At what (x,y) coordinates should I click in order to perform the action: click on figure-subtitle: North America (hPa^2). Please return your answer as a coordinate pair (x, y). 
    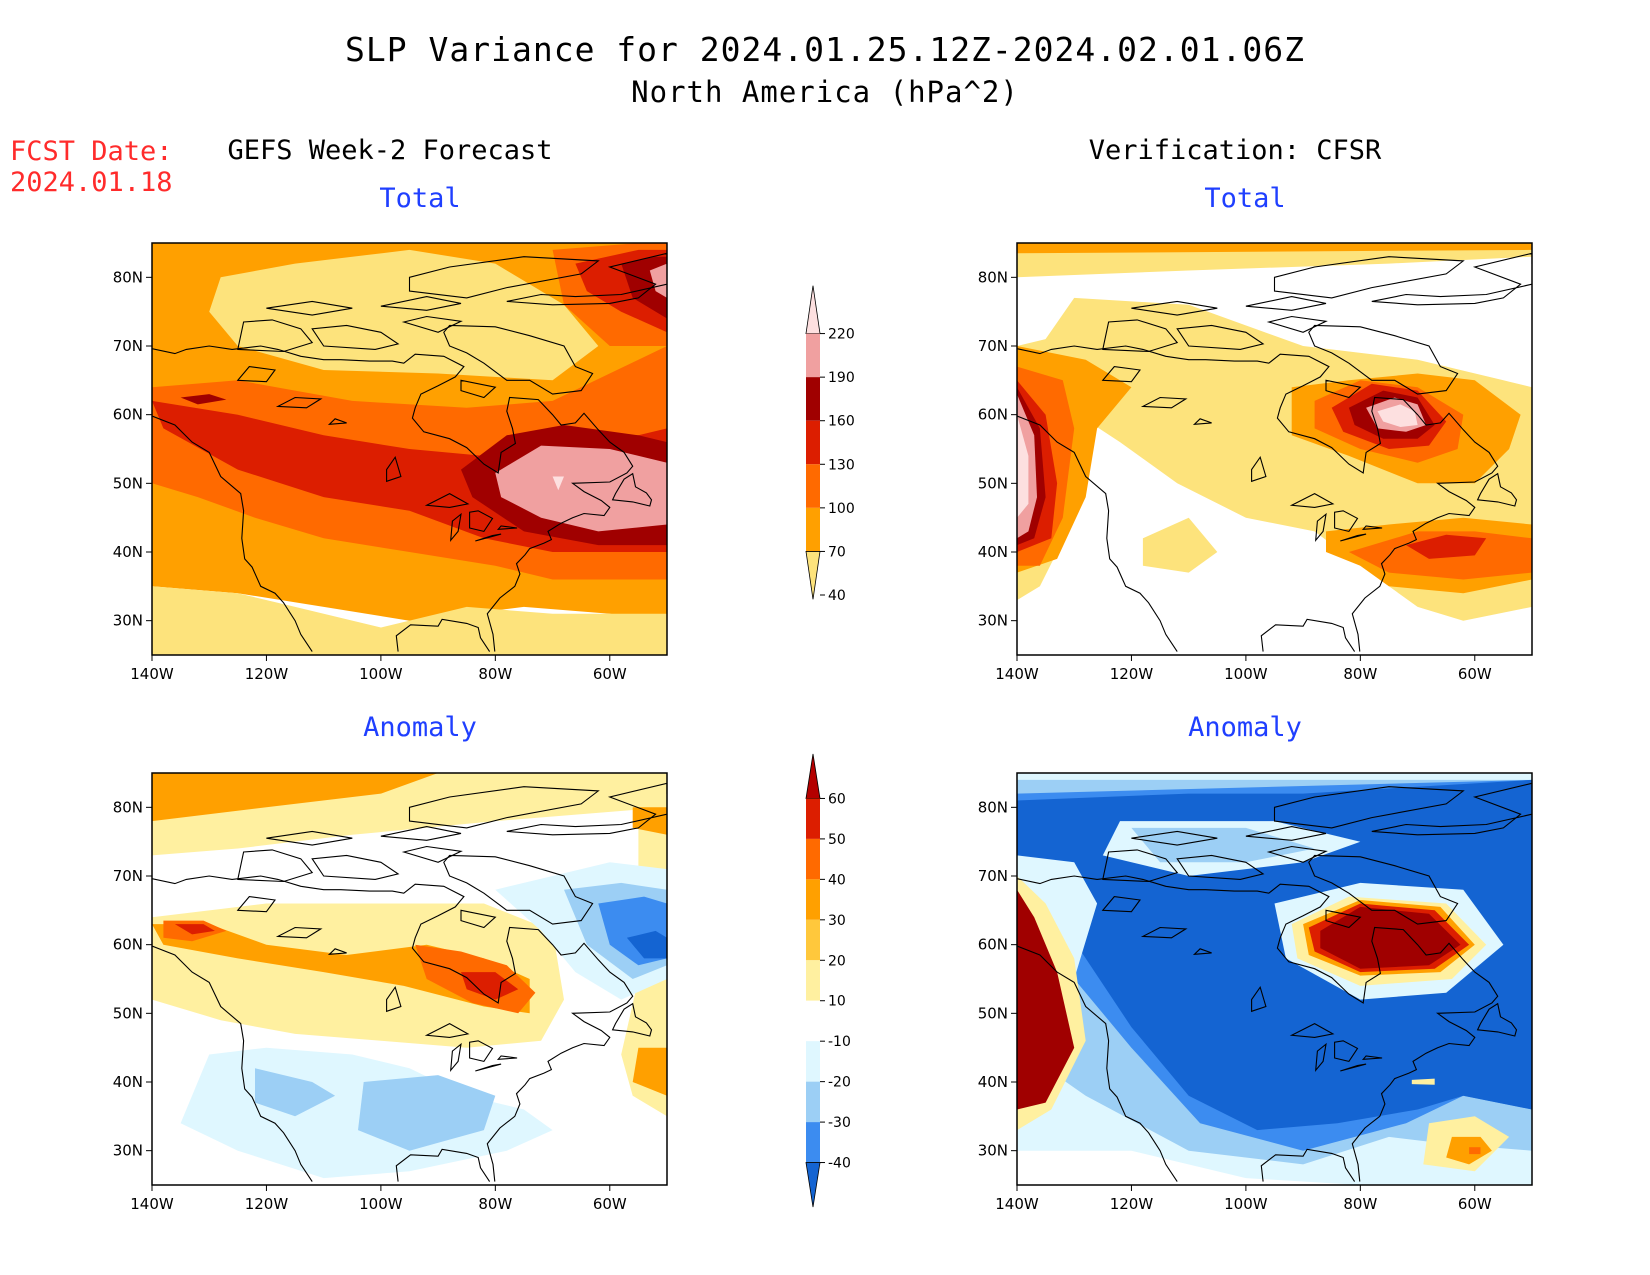
    Looking at the image, I should click on (825, 92).